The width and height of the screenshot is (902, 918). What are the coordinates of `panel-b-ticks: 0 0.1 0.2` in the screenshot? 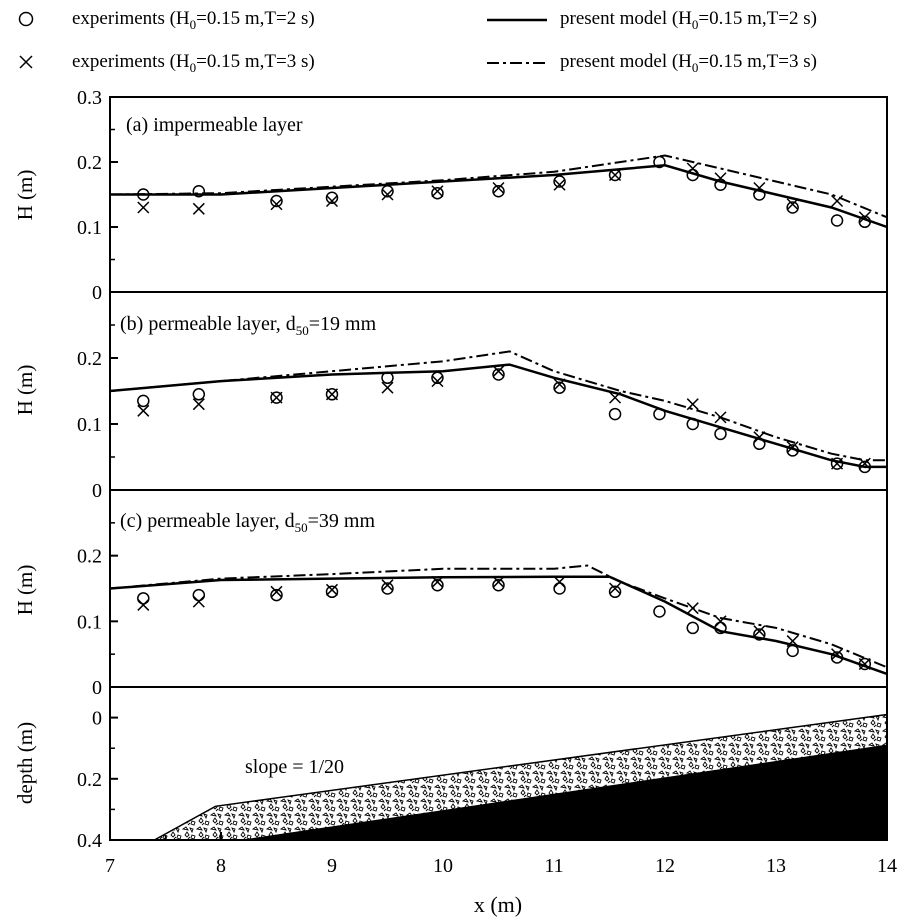 It's located at (97, 413).